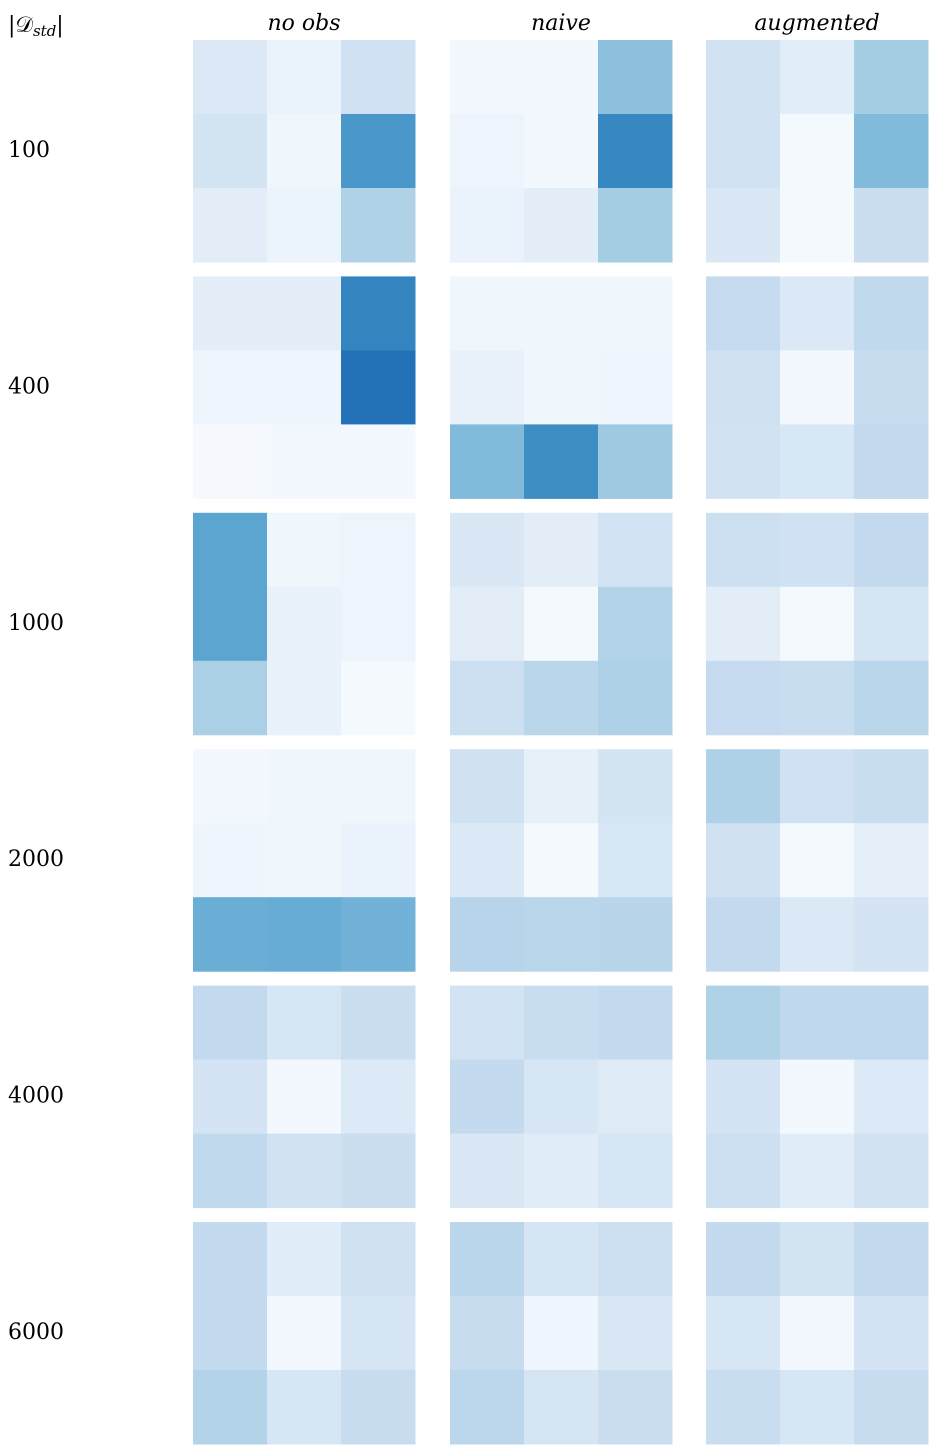 This screenshot has width=930, height=1445. I want to click on header-subscript: std, so click(44, 31).